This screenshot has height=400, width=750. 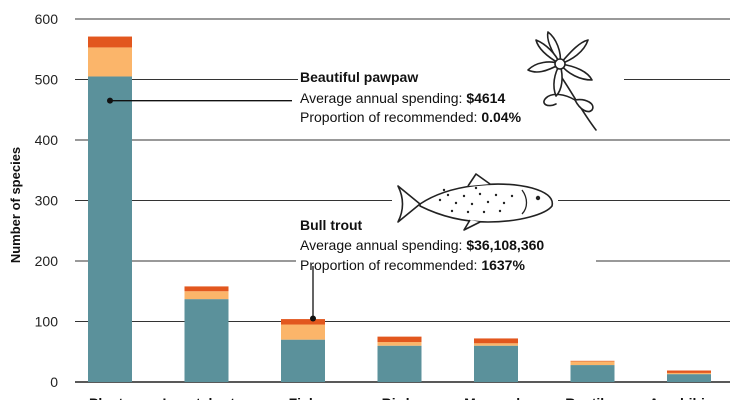 What do you see at coordinates (402, 98) in the screenshot?
I see `annotation-spending: Average annual spending: $4614` at bounding box center [402, 98].